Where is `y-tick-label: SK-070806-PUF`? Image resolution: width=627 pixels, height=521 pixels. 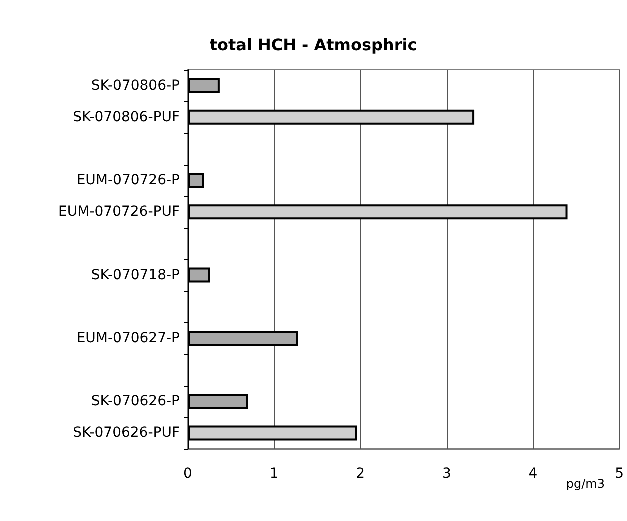 y-tick-label: SK-070806-PUF is located at coordinates (126, 117).